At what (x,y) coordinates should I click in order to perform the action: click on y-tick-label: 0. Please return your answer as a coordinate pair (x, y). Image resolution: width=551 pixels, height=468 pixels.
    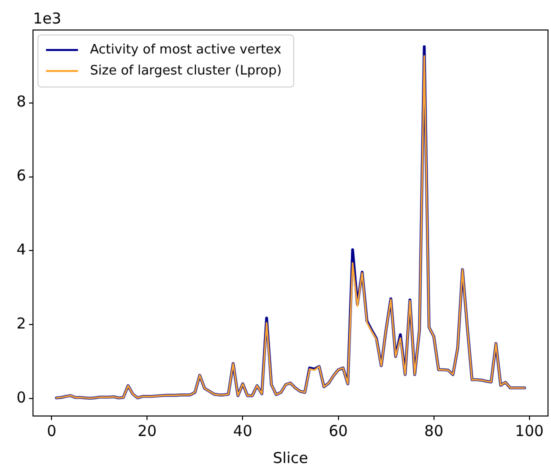
    Looking at the image, I should click on (21, 397).